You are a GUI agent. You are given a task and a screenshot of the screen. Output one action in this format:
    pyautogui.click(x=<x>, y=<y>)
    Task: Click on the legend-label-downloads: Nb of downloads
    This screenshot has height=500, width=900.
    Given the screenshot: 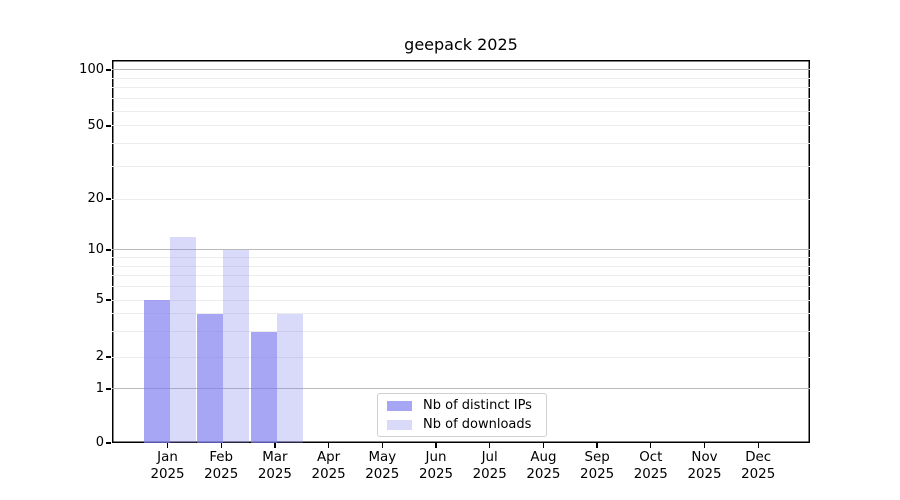 What is the action you would take?
    pyautogui.click(x=477, y=424)
    